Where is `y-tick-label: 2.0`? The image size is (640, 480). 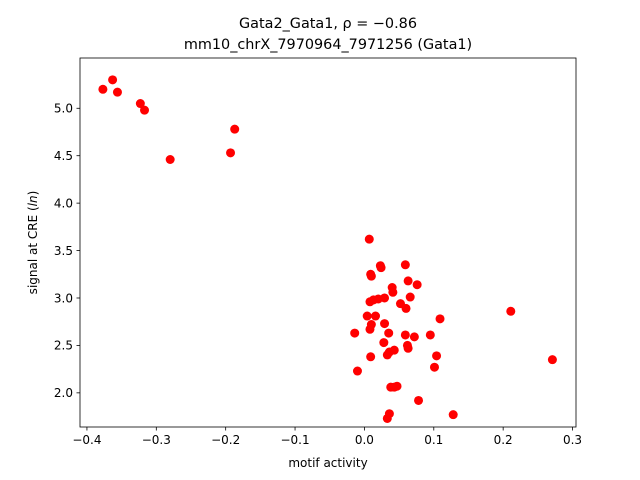
y-tick-label: 2.0 is located at coordinates (63, 393).